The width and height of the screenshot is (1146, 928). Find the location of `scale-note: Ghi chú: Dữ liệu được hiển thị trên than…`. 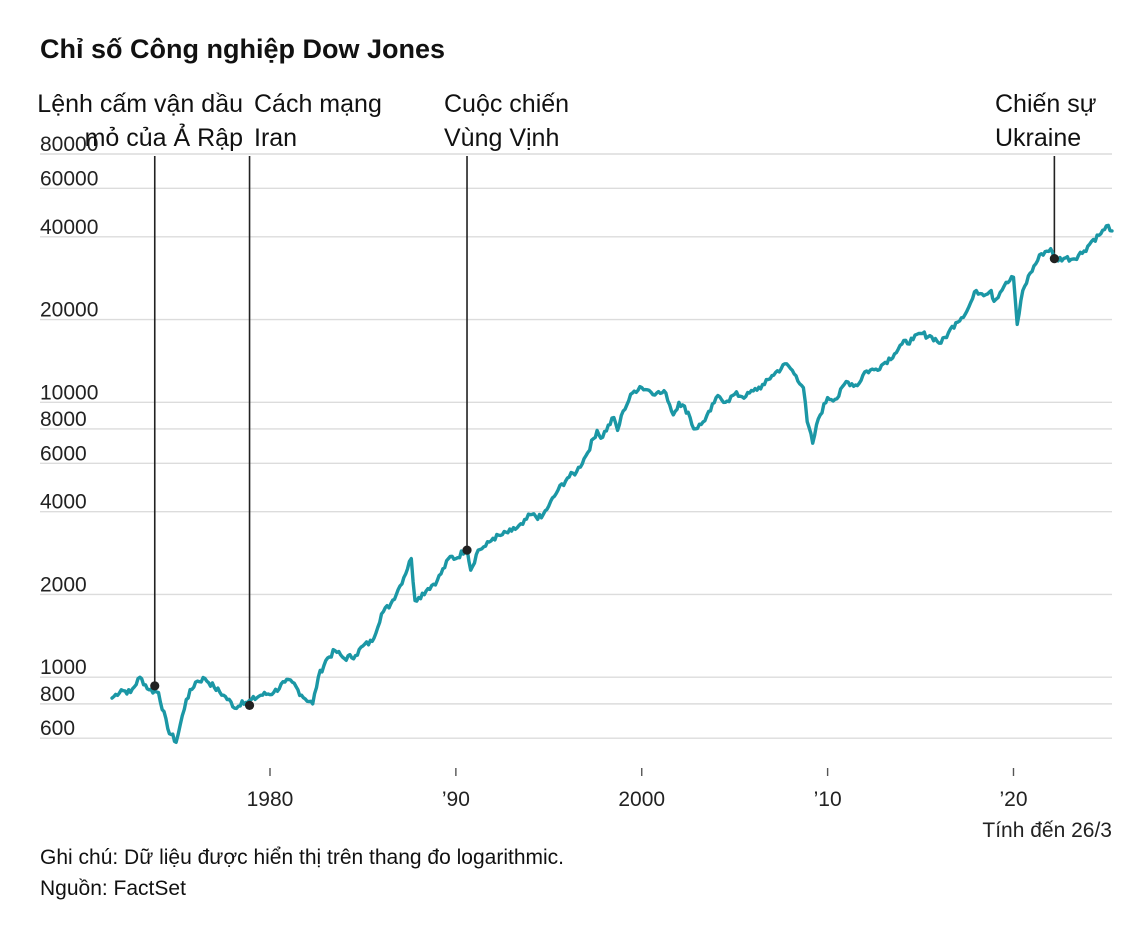

scale-note: Ghi chú: Dữ liệu được hiển thị trên than… is located at coordinates (302, 857).